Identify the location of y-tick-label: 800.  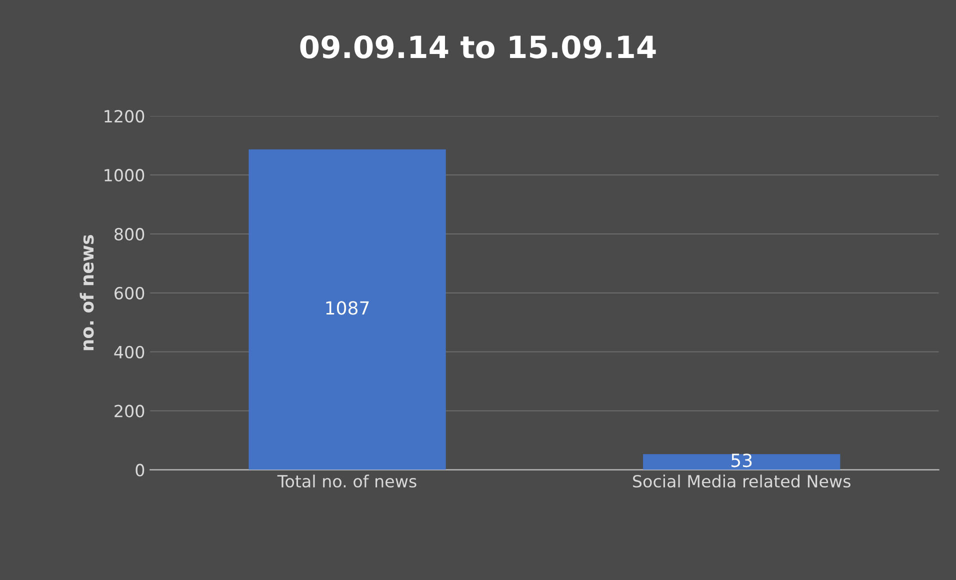
(129, 234).